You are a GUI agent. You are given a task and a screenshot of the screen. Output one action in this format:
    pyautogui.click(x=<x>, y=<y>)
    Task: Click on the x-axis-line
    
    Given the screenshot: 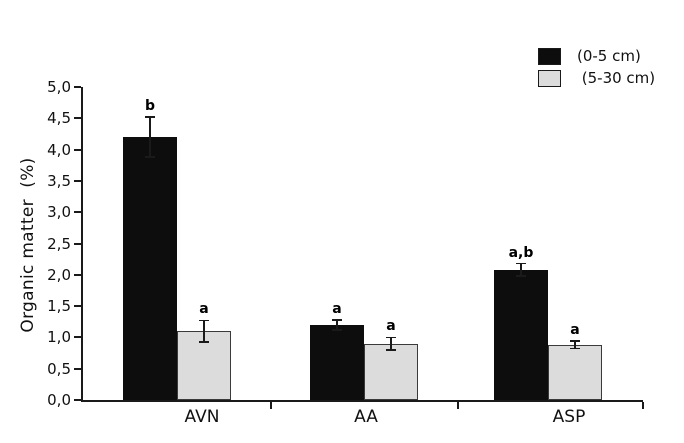 What is the action you would take?
    pyautogui.click(x=362, y=401)
    